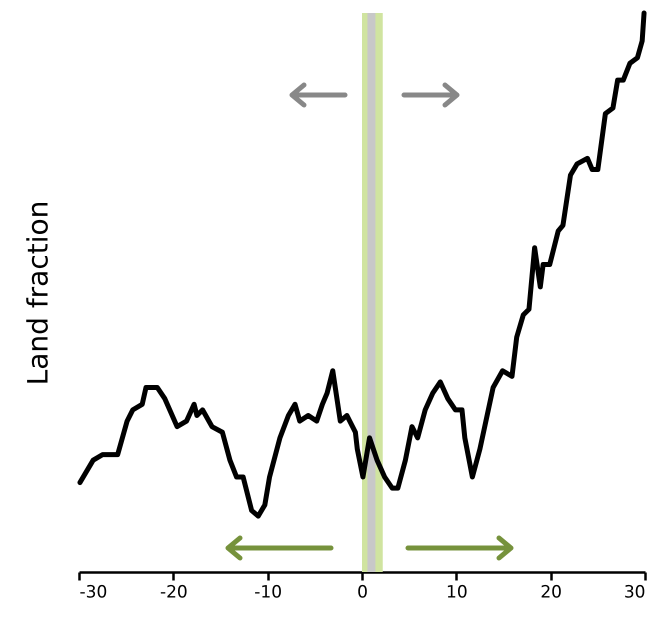 This screenshot has height=622, width=662. What do you see at coordinates (268, 592) in the screenshot?
I see `x-tick-label: -10` at bounding box center [268, 592].